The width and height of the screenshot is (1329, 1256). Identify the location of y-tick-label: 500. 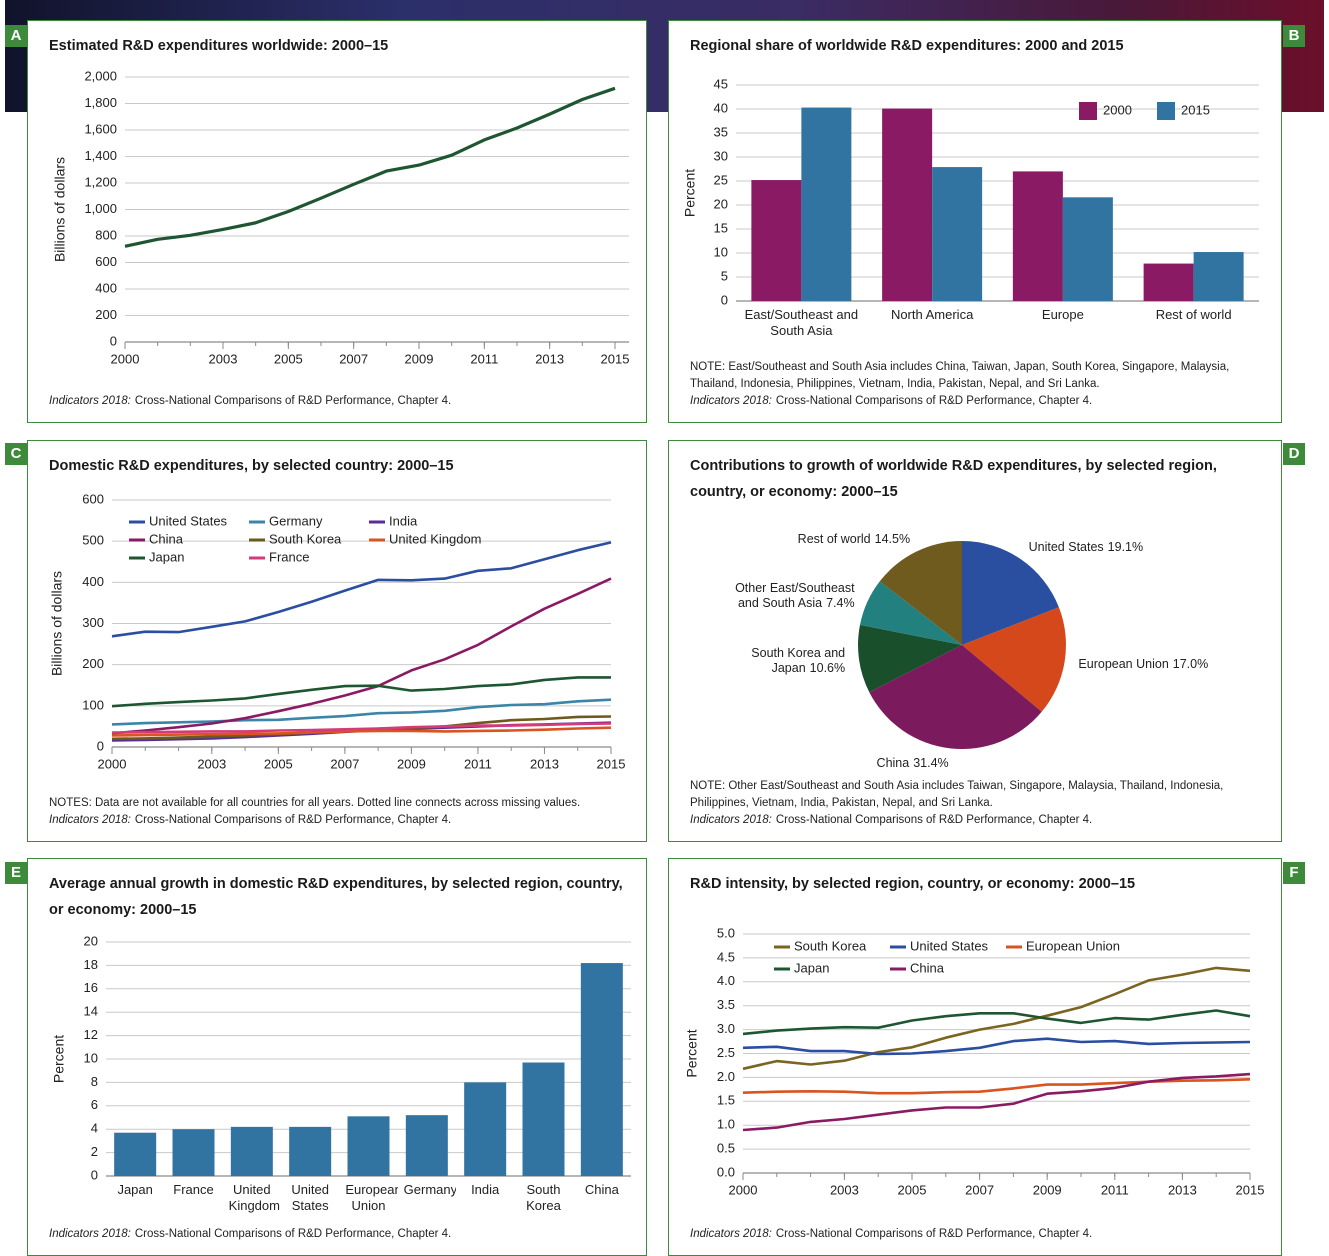
(93, 540).